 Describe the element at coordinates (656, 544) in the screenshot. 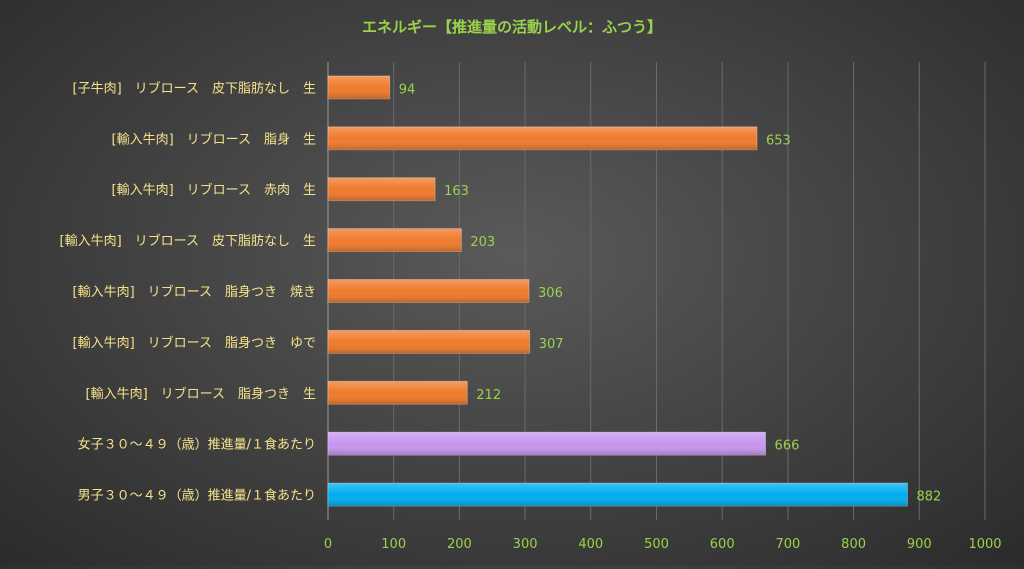

I see `x-tick-label: 500` at that location.